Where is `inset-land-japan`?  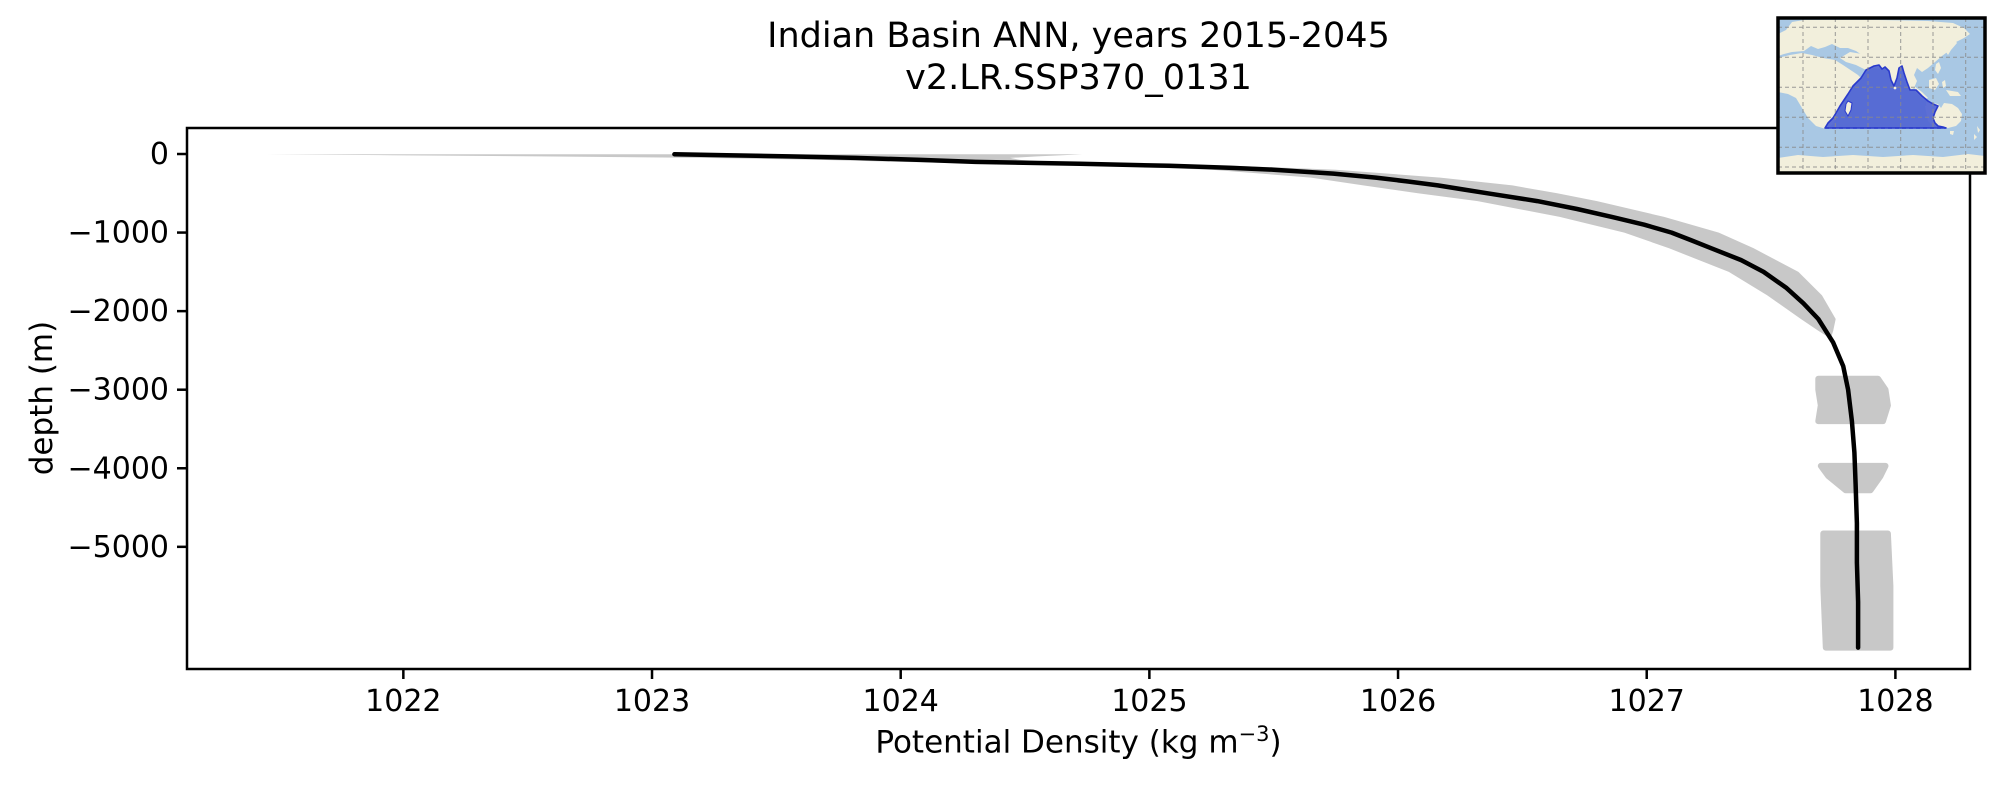
inset-land-japan is located at coordinates (1951, 47).